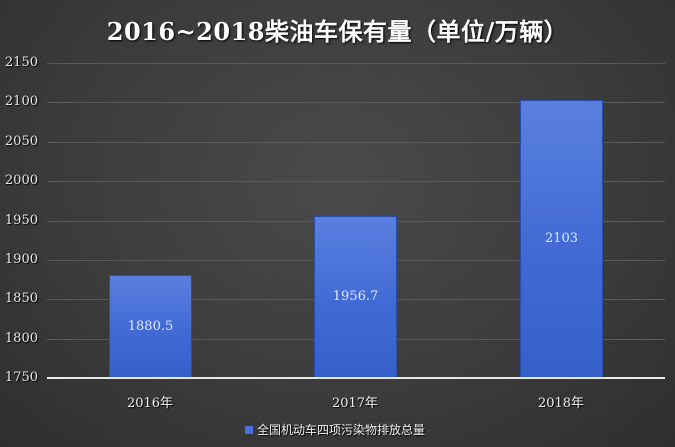  Describe the element at coordinates (21, 377) in the screenshot. I see `y-tick-label: 1750` at that location.